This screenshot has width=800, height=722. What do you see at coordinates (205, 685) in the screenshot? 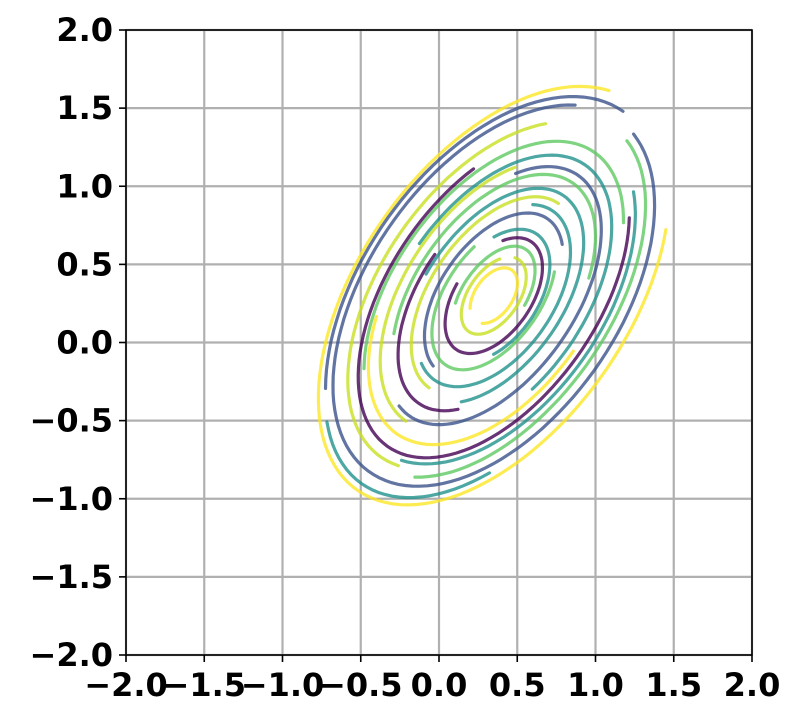
I see `x-tick-label: −1.5` at bounding box center [205, 685].